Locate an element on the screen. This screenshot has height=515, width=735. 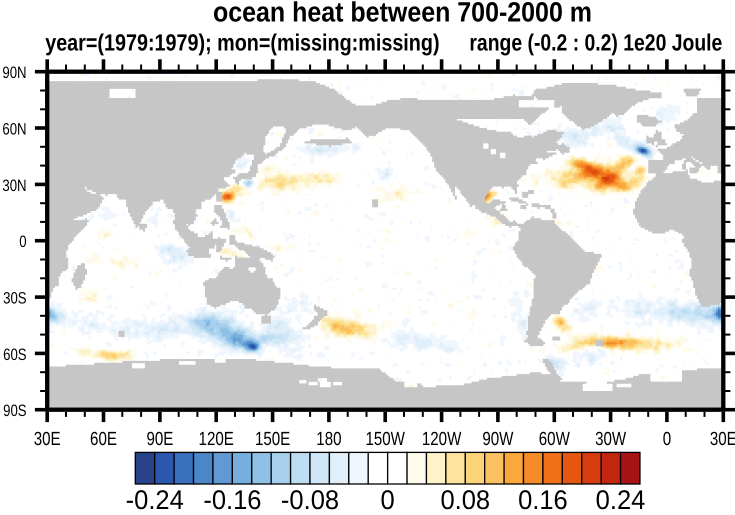
svg-text:year=(1979:1979); mon=(missing: year=(1979:1979); mon=(missing:missing) is located at coordinates (242, 43).